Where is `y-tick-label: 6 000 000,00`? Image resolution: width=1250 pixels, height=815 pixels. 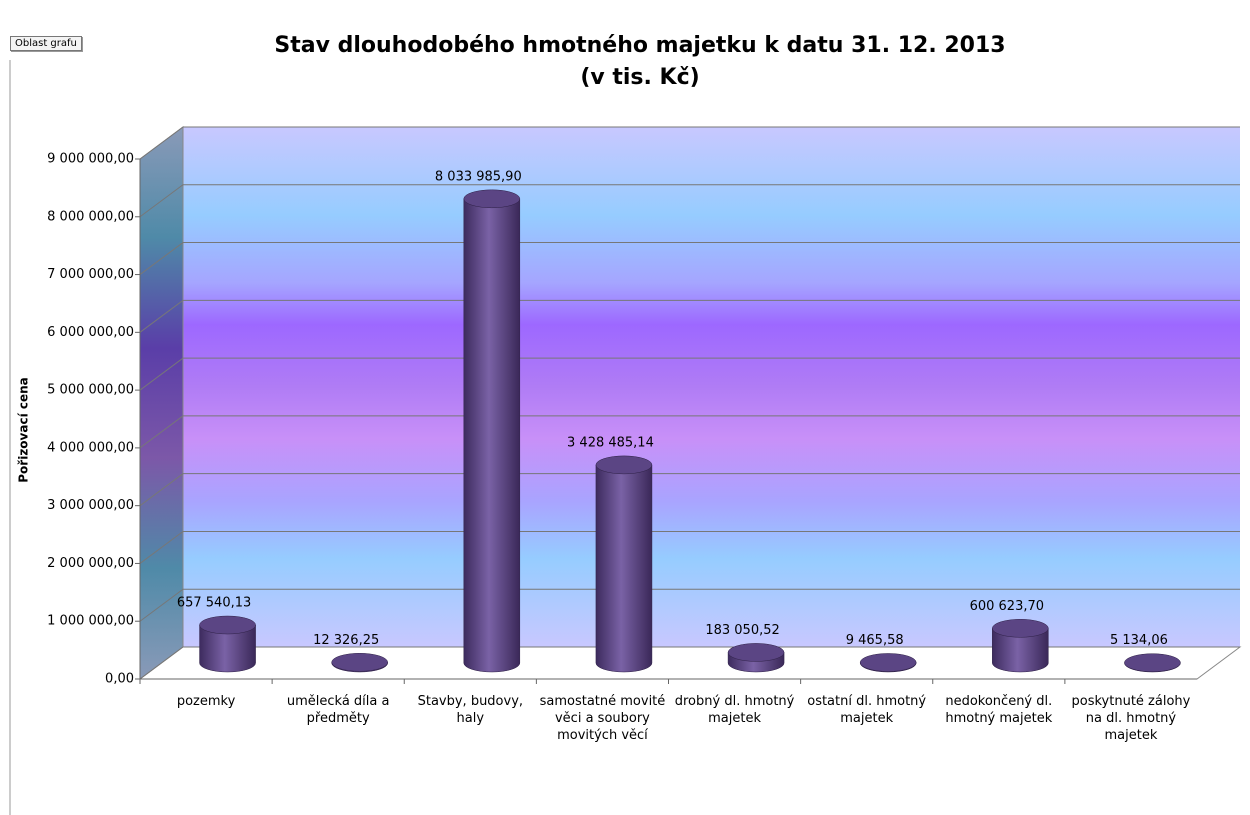 y-tick-label: 6 000 000,00 is located at coordinates (90, 332).